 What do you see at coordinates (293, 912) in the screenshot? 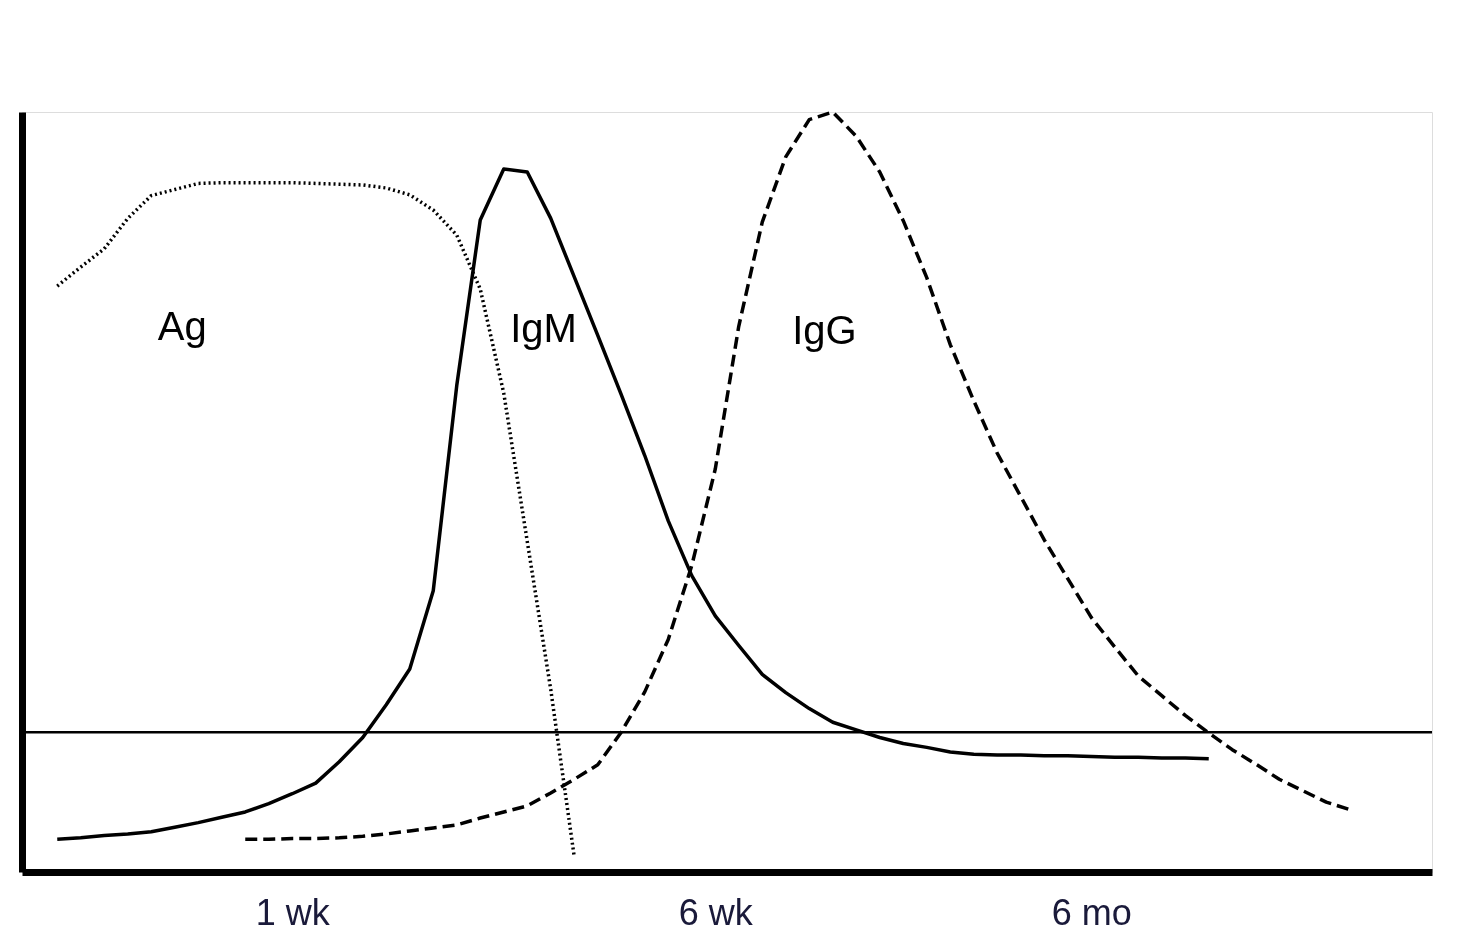
I see `x-tick-label: 1 wk` at bounding box center [293, 912].